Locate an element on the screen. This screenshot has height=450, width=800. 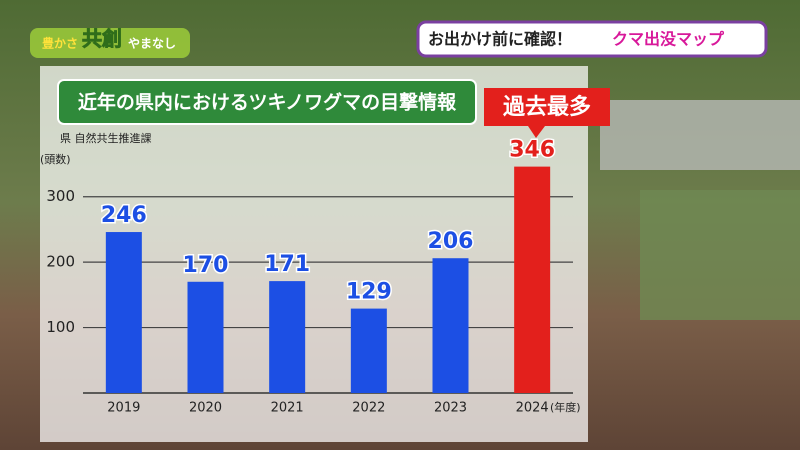
banner-box is located at coordinates (592, 39).